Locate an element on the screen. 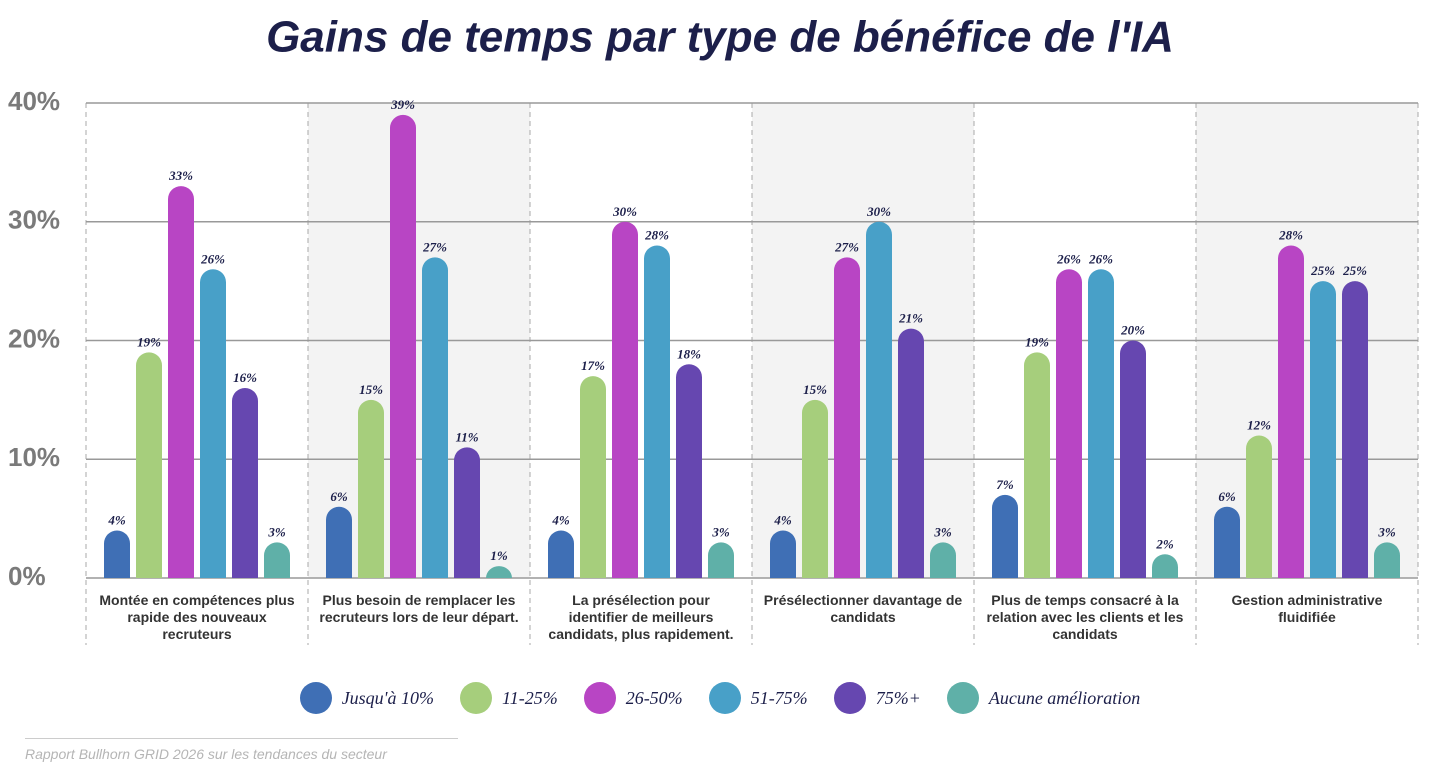  legend-item: Jusqu'à 10% is located at coordinates (367, 698).